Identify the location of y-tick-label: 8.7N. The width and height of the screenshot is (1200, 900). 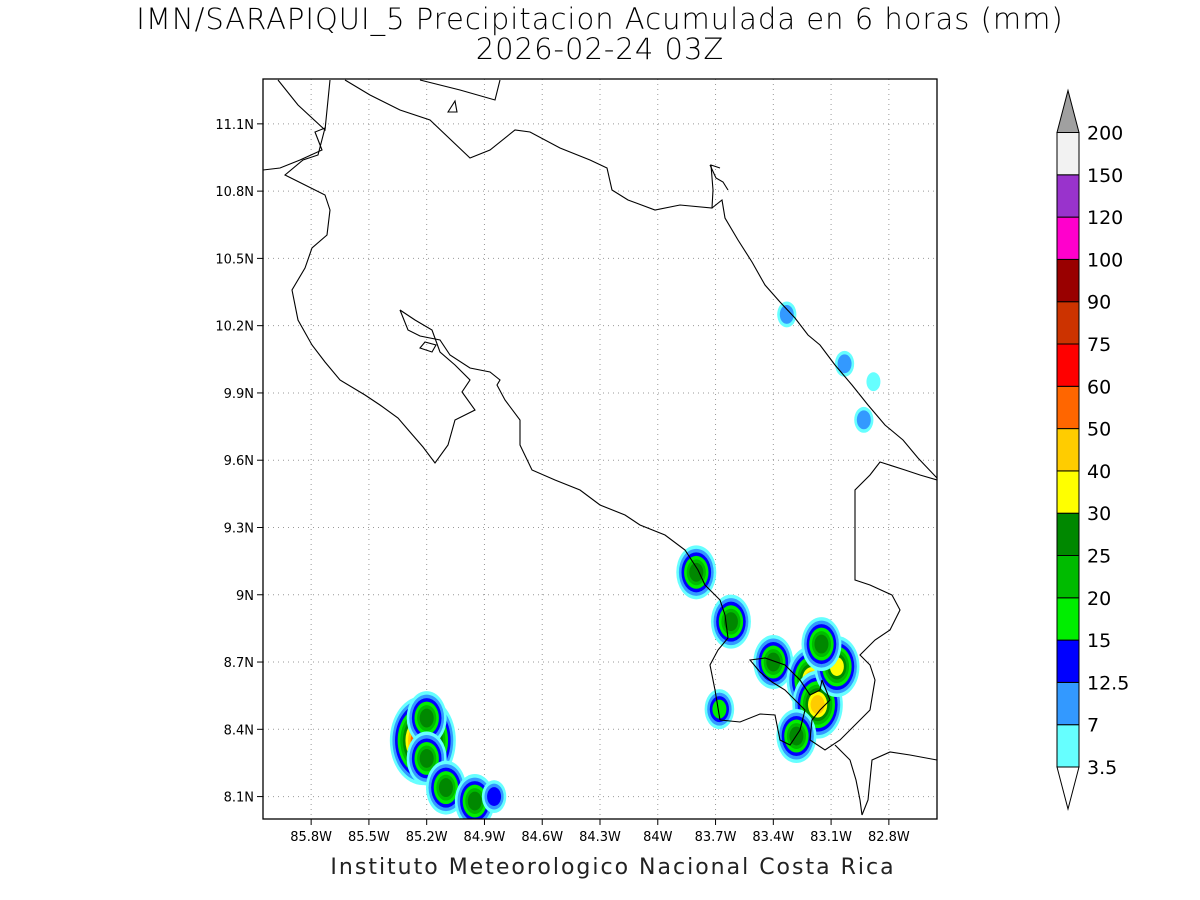
(239, 663).